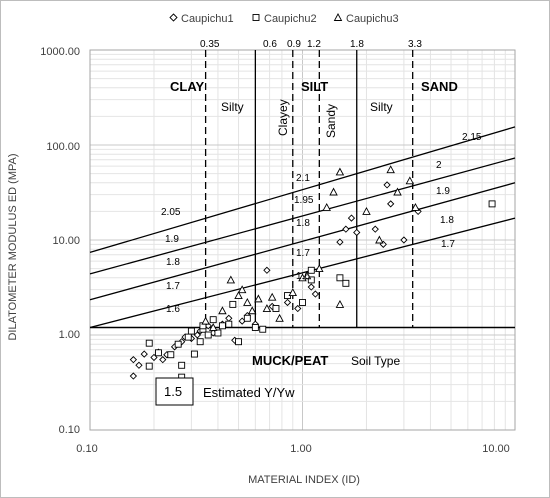  What do you see at coordinates (172, 239) in the screenshot?
I see `family-label-19-left: 1.9` at bounding box center [172, 239].